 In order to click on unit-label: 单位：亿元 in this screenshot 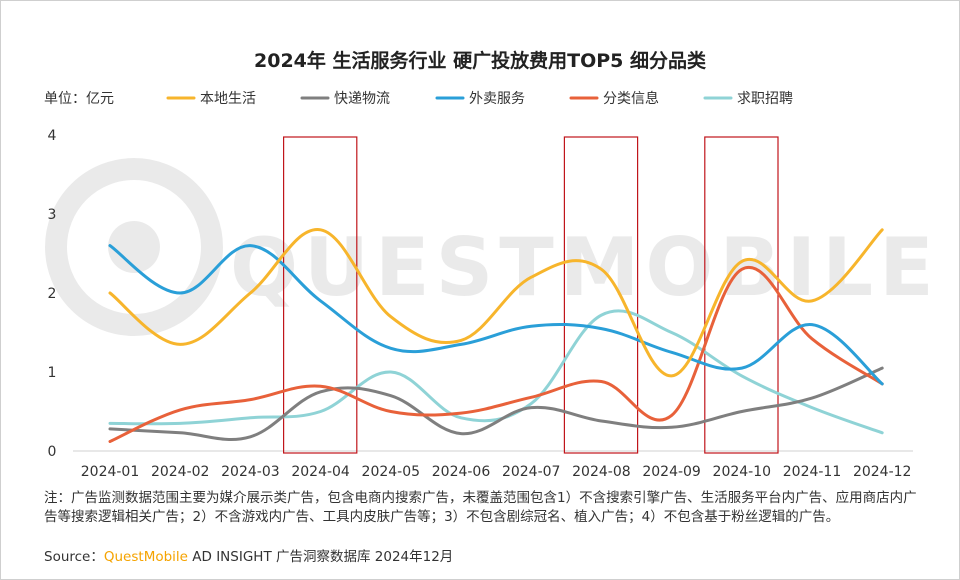, I will do `click(79, 99)`.